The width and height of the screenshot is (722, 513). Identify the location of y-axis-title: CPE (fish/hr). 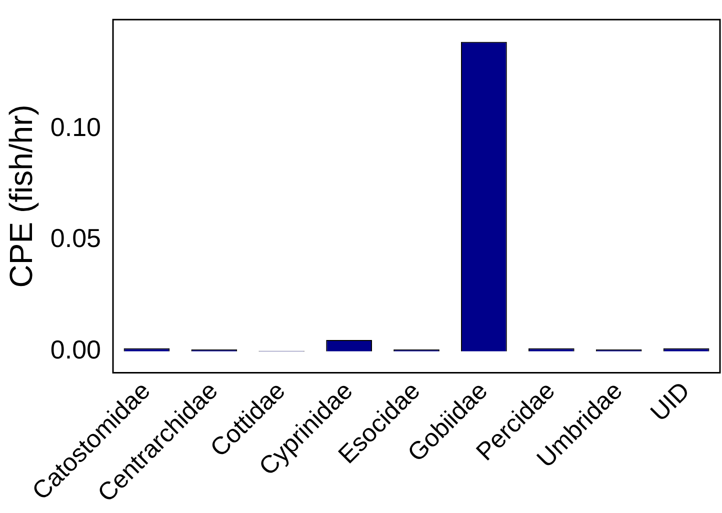
(21, 196).